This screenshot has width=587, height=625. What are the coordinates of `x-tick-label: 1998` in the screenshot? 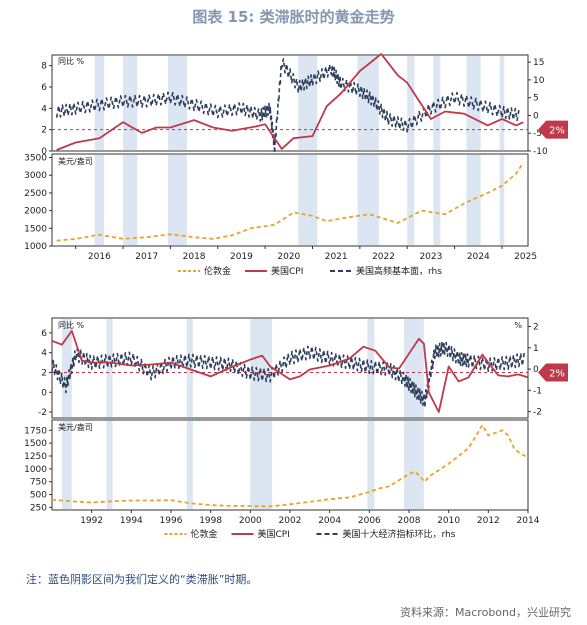 It's located at (210, 521).